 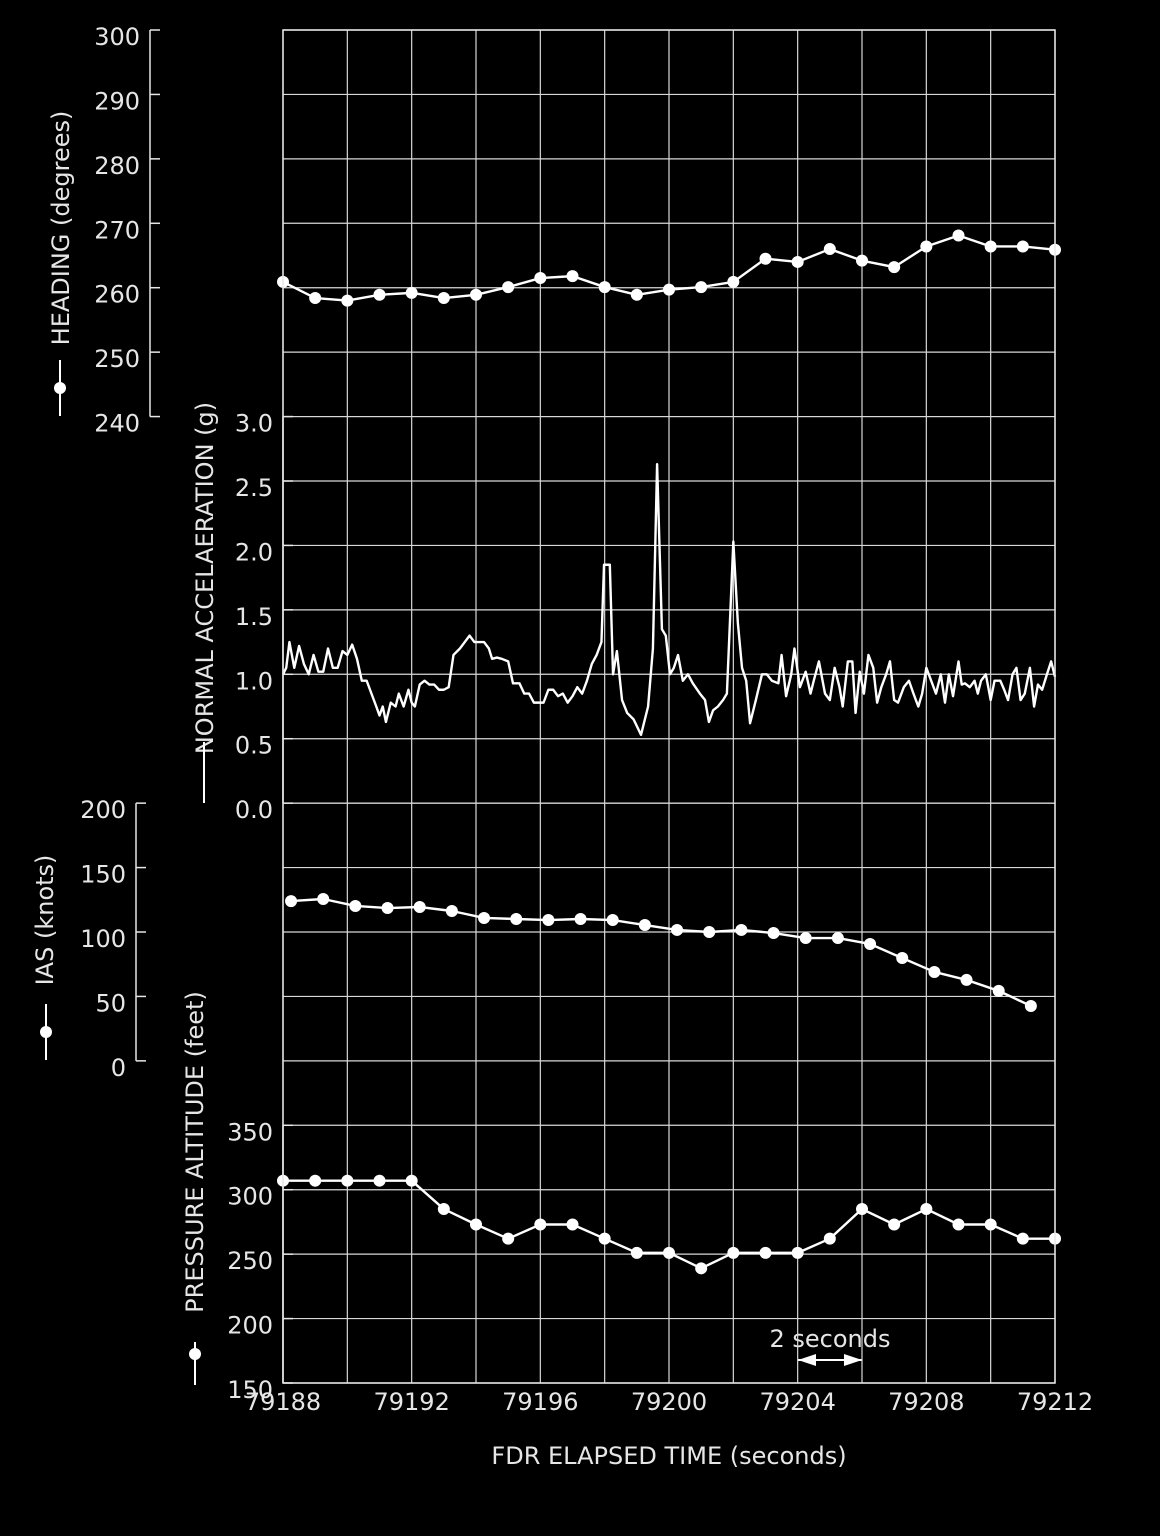 What do you see at coordinates (254, 617) in the screenshot?
I see `y-tick-label: 1.5` at bounding box center [254, 617].